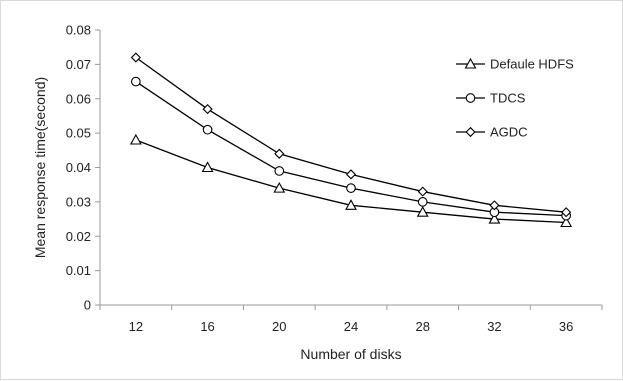  I want to click on legend-item-defaule-hdfs: Defaule HDFS, so click(515, 64).